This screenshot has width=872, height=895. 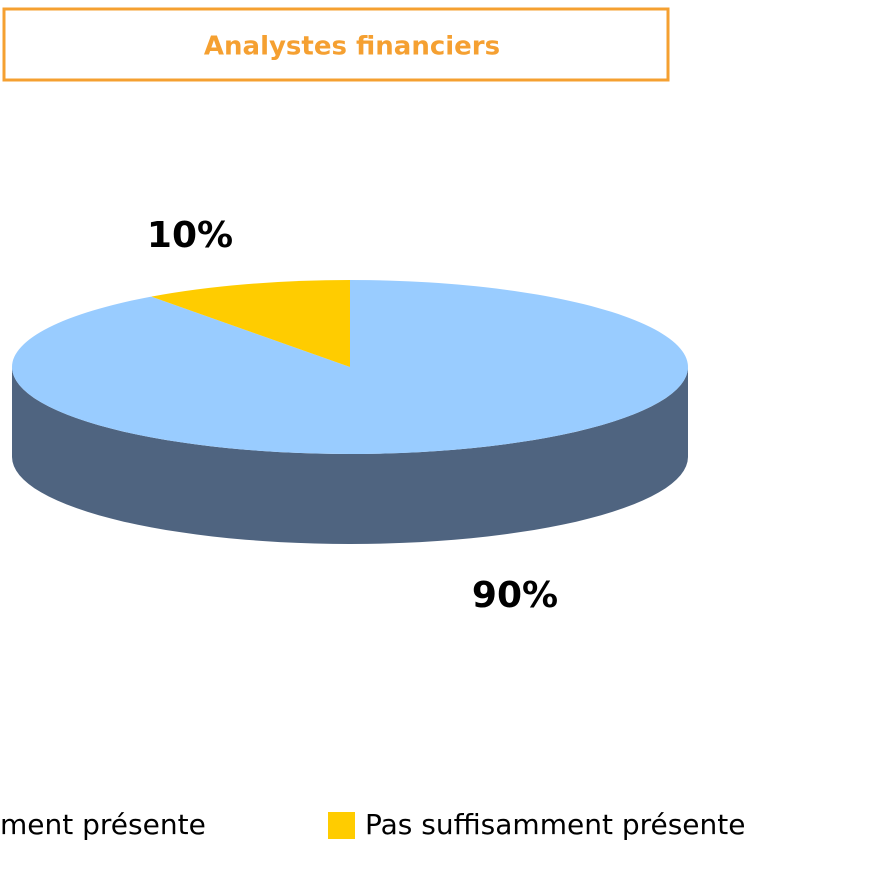 What do you see at coordinates (515, 595) in the screenshot?
I see `data-label: 90%` at bounding box center [515, 595].